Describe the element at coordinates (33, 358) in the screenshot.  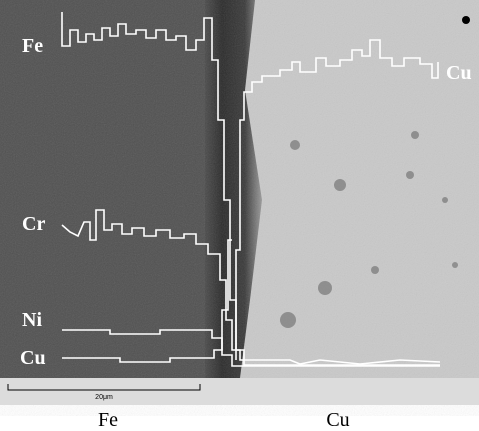
I see `cu-left-label: Cu` at that location.